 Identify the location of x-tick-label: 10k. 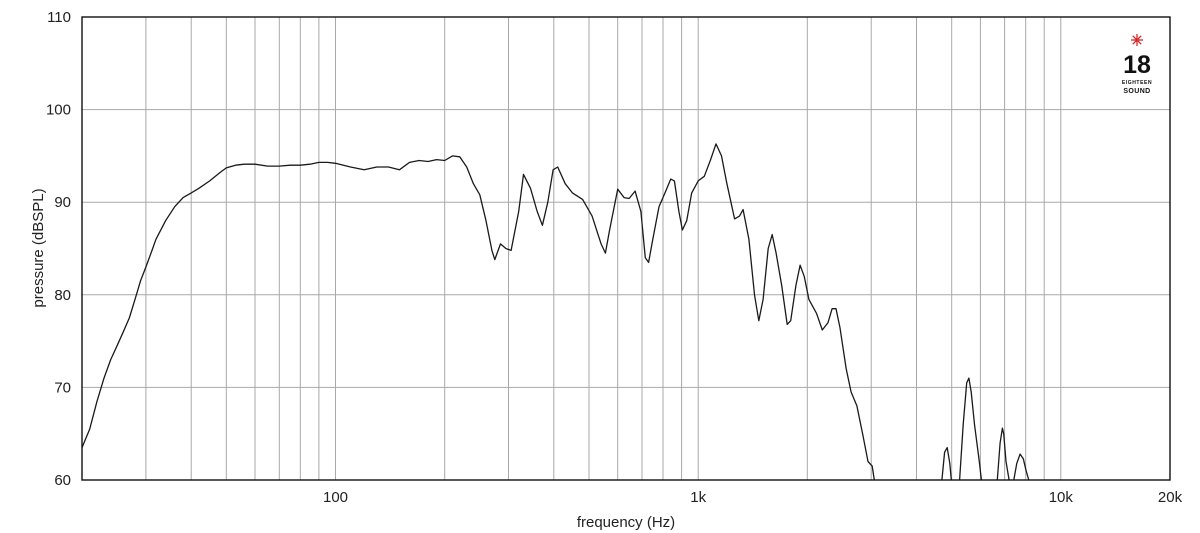
(1061, 497).